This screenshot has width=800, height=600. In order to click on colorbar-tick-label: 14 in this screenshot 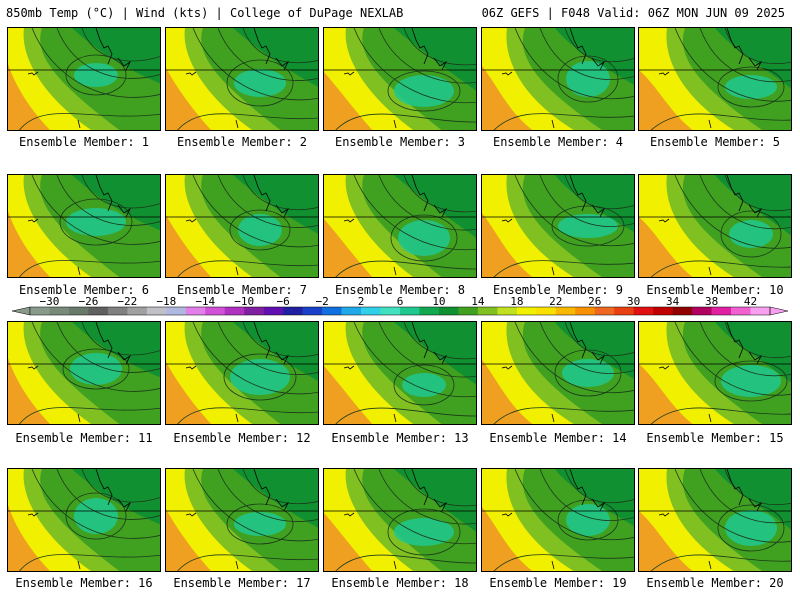, I will do `click(478, 302)`.